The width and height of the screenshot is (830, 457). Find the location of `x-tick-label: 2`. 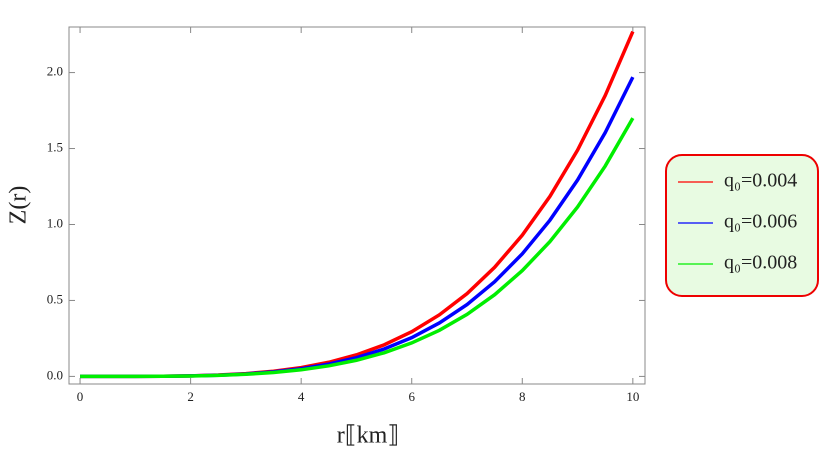

x-tick-label: 2 is located at coordinates (190, 396).